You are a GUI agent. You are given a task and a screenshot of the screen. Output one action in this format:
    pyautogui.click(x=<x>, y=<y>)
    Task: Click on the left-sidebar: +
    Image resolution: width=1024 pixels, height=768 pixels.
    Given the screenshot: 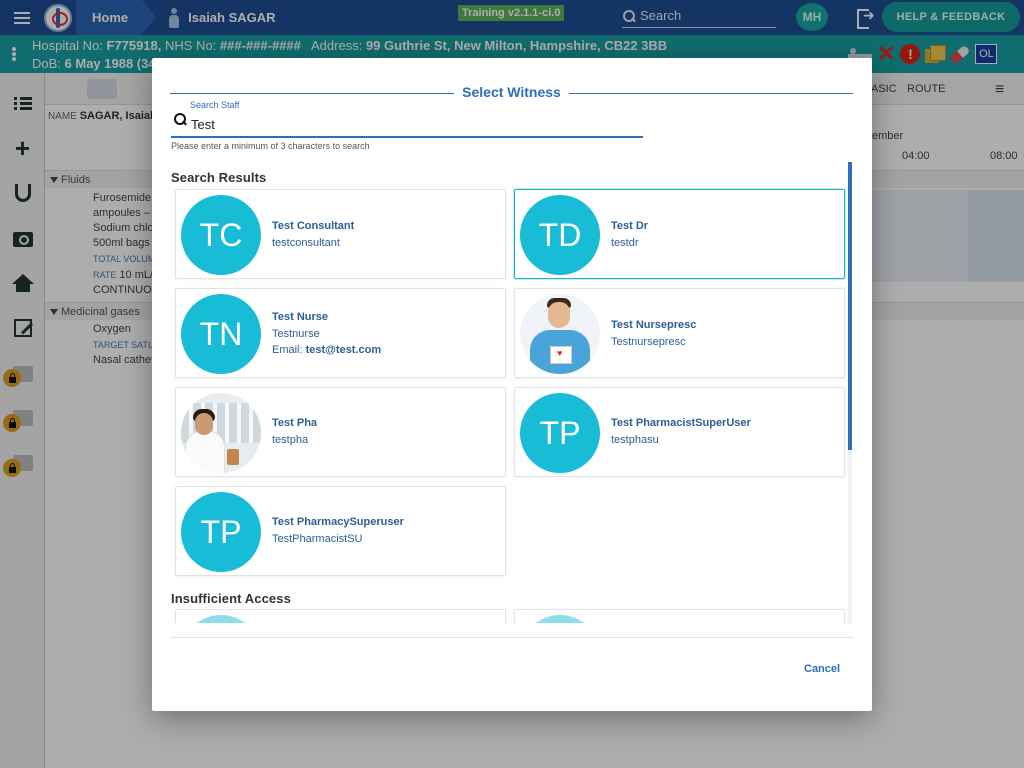 What is the action you would take?
    pyautogui.click(x=22, y=420)
    